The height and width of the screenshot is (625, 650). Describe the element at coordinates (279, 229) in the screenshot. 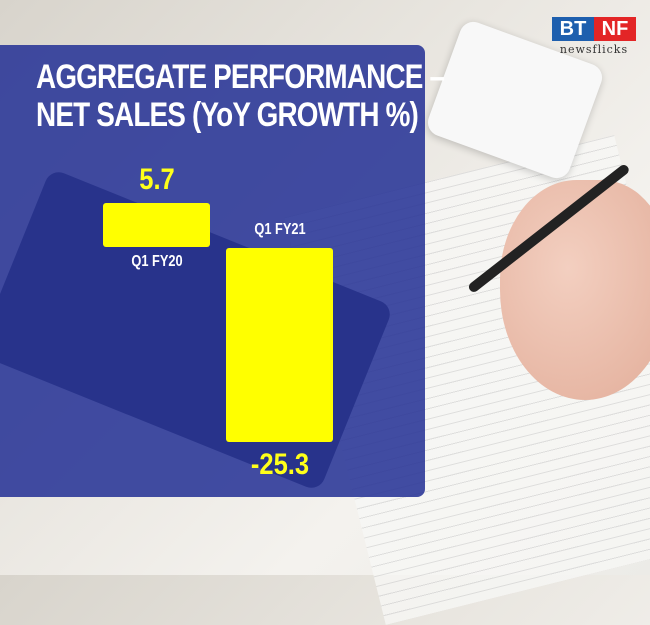

I see `category-label: Q1 FY21` at that location.